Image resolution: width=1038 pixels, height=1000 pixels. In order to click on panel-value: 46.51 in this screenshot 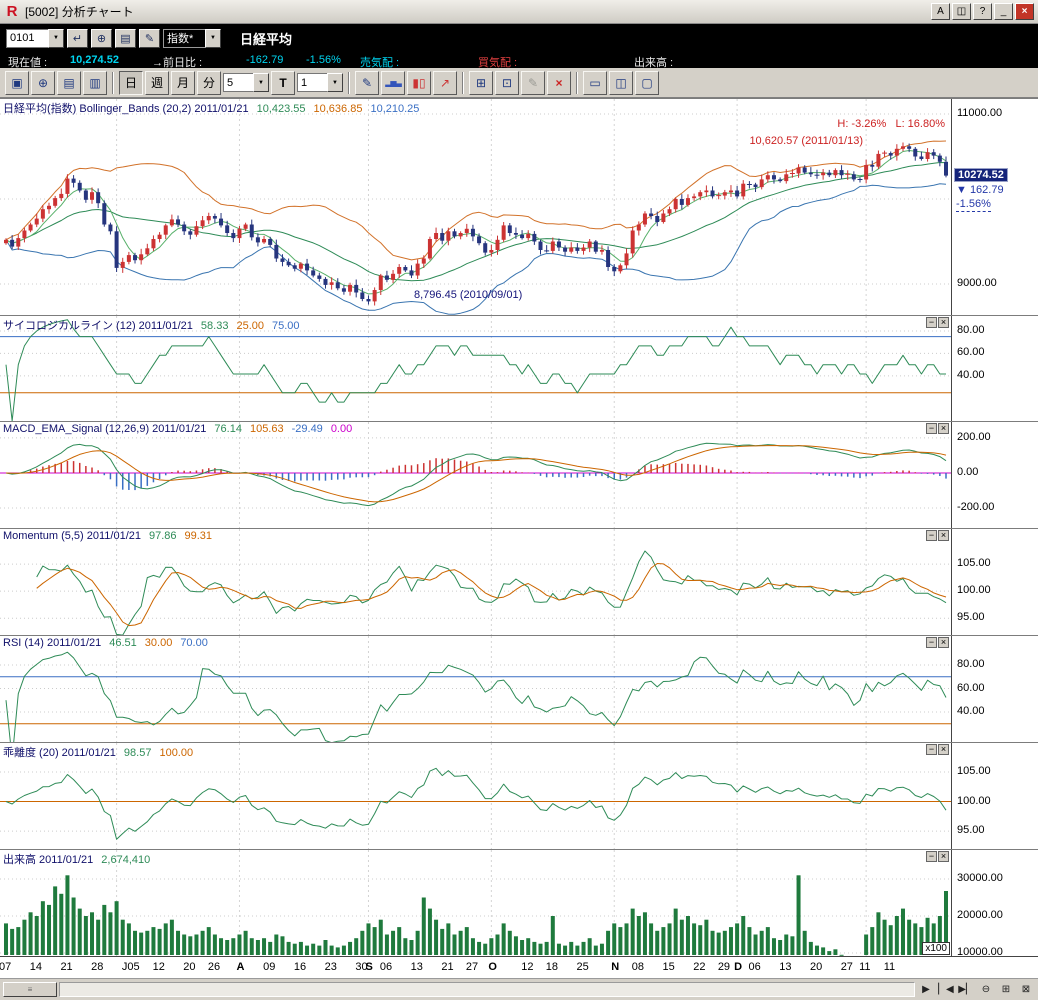, I will do `click(123, 643)`.